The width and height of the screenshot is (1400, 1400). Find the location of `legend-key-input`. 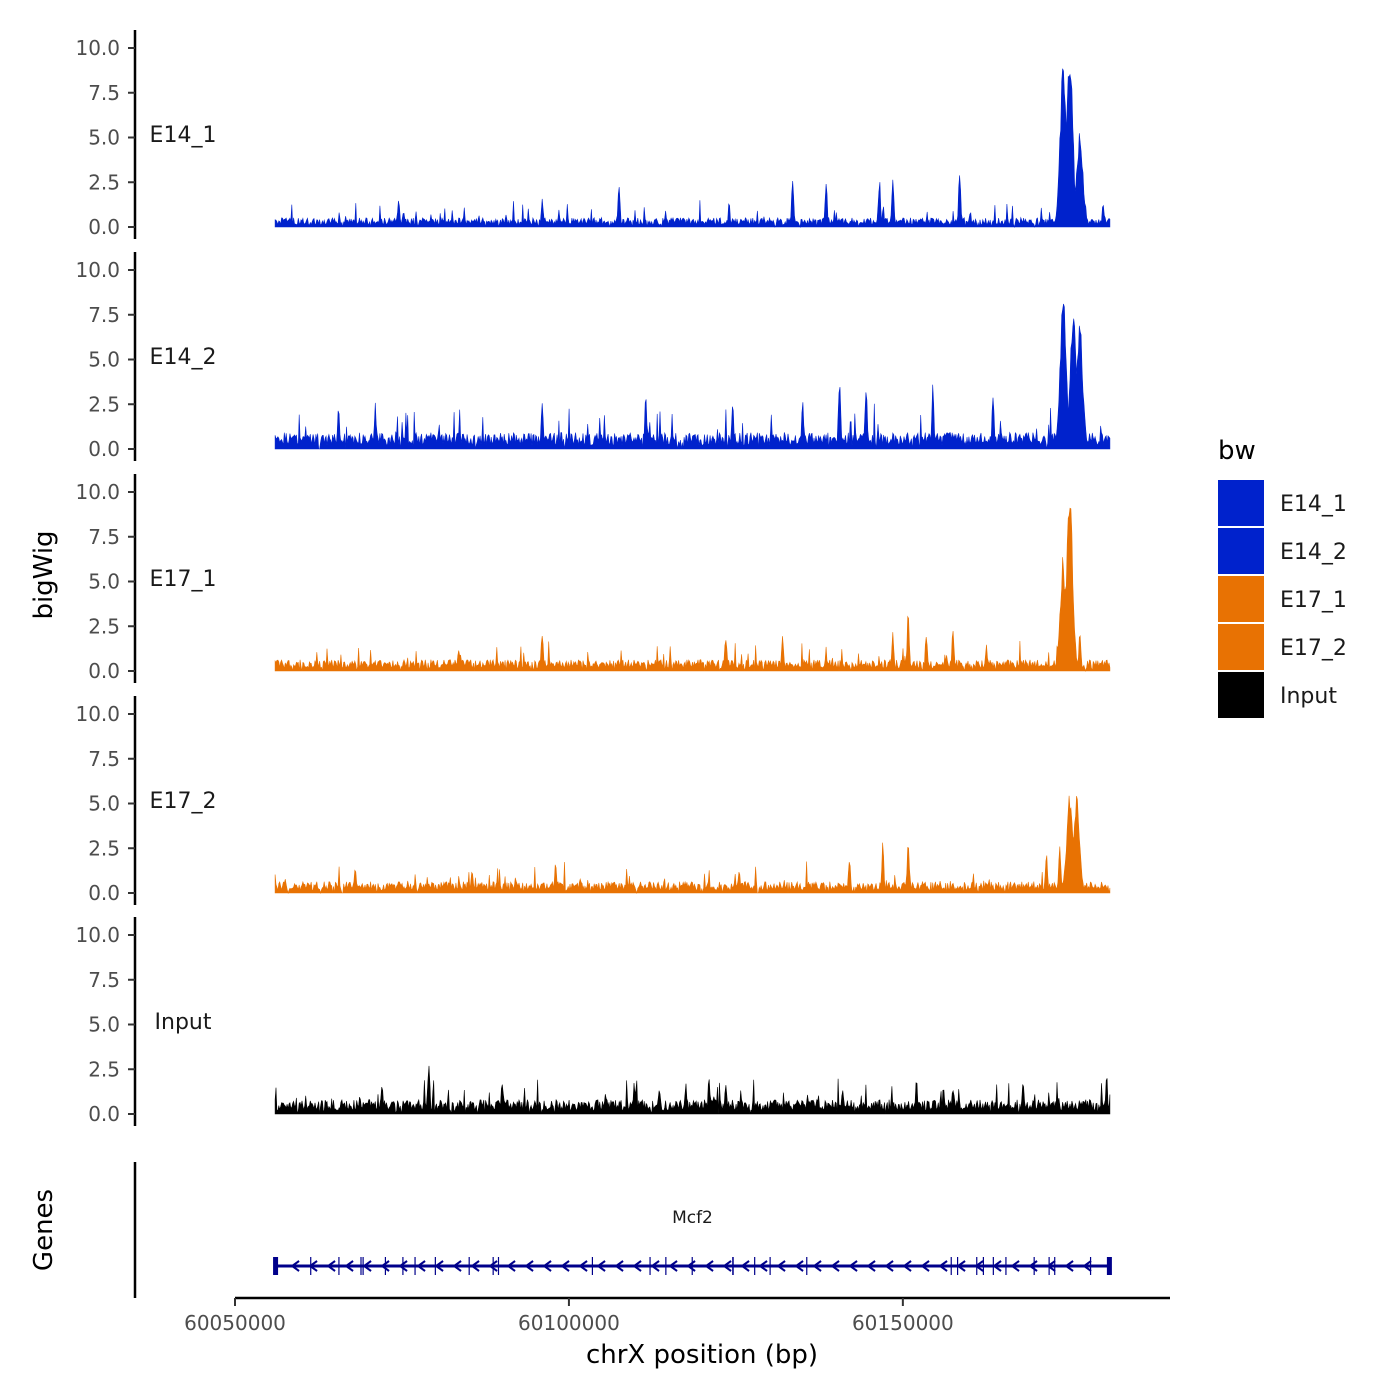

legend-key-input is located at coordinates (1241, 695).